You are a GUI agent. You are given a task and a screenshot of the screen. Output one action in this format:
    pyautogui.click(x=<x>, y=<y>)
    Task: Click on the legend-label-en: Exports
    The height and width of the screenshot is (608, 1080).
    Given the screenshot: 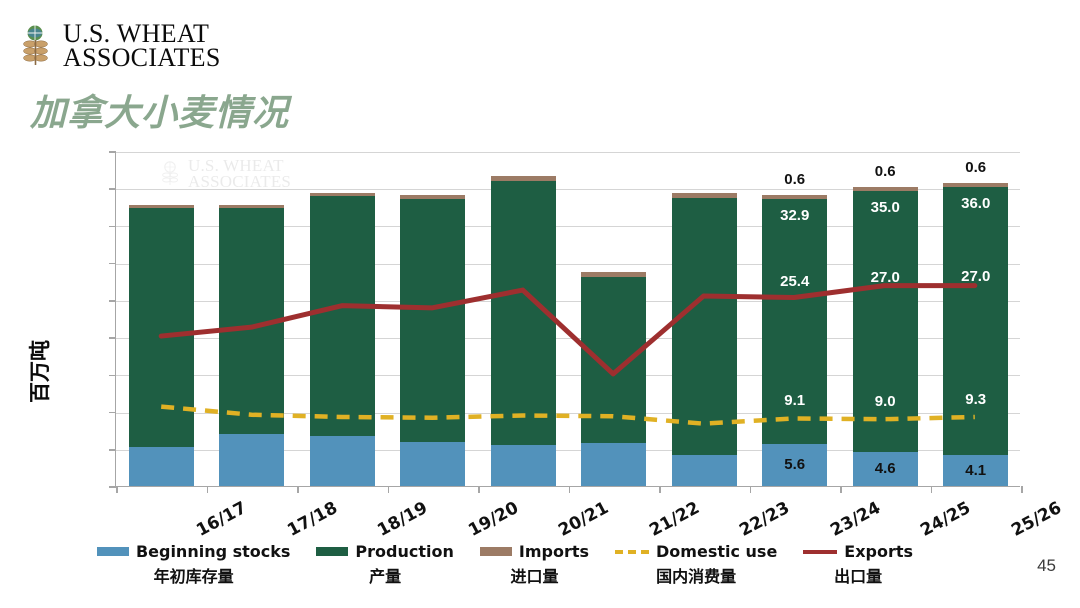 What is the action you would take?
    pyautogui.click(x=879, y=551)
    